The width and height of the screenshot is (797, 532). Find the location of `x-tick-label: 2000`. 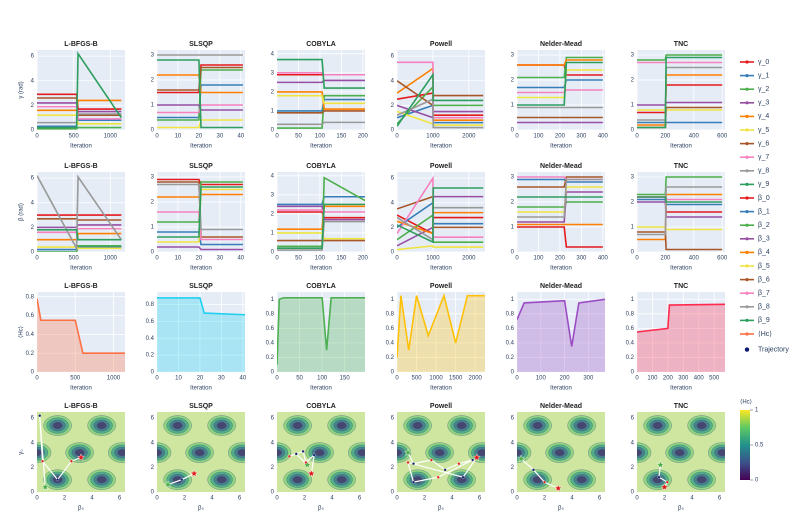

x-tick-label: 2000 is located at coordinates (476, 379).